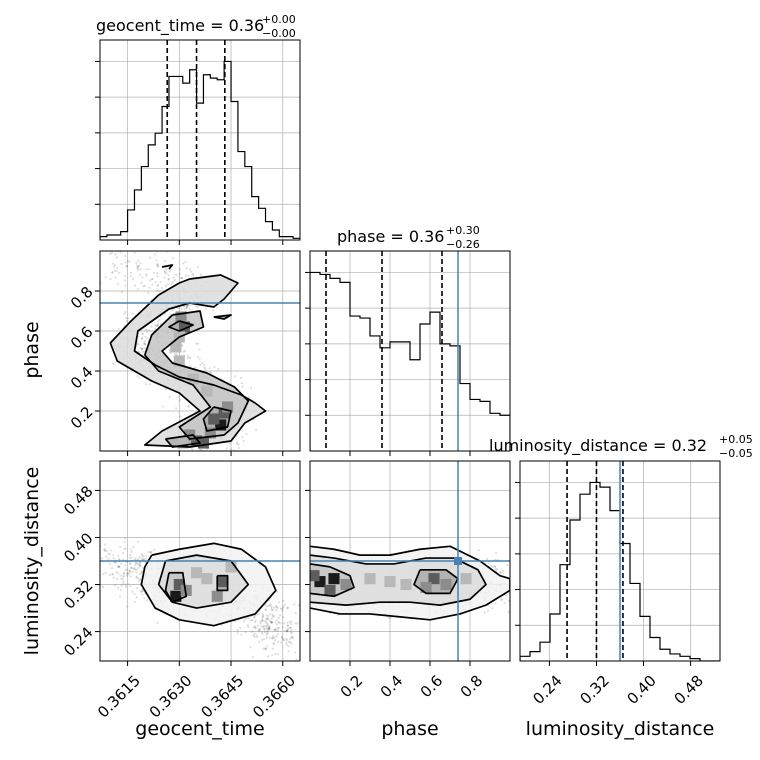 Image resolution: width=760 pixels, height=760 pixels. Describe the element at coordinates (200, 140) in the screenshot. I see `hist-geocent-time-plot-area` at that location.